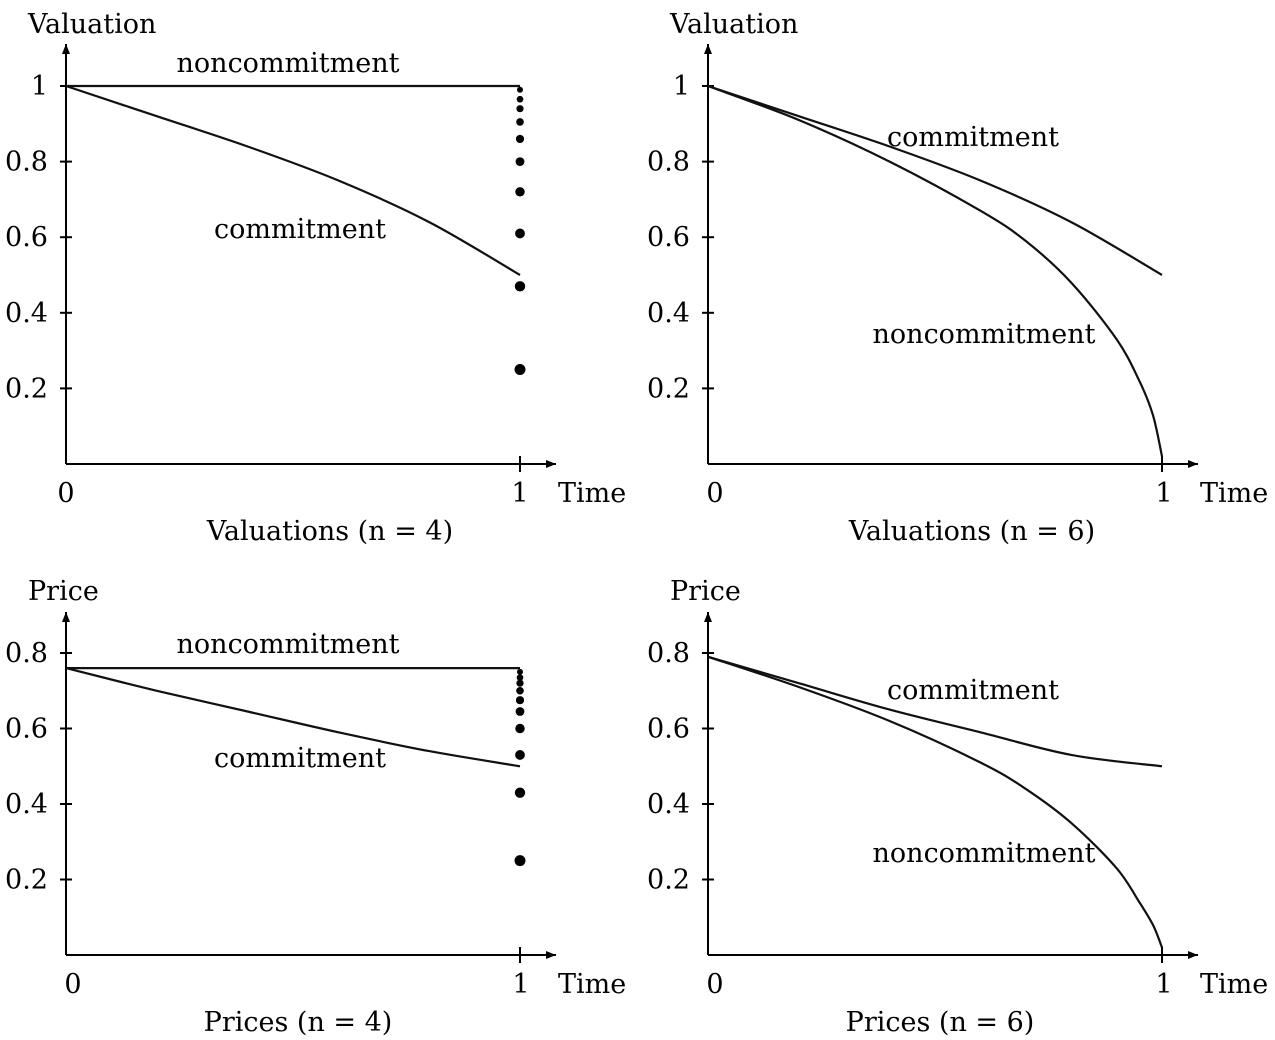 The width and height of the screenshot is (1275, 1040). I want to click on panel-caption: Valuations (n = 6), so click(971, 531).